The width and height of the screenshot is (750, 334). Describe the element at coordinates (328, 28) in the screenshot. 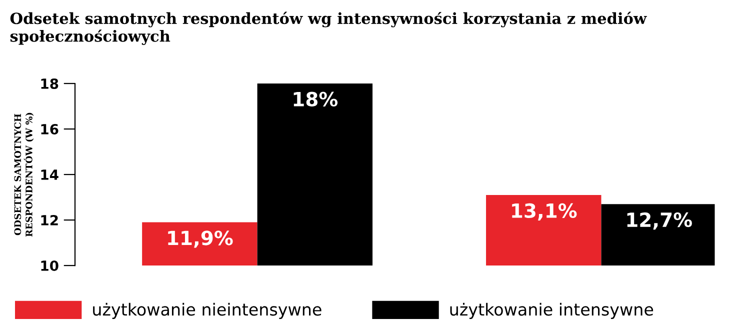

I see `chart-title: Odsetek samotnych respondentów wg intensywności korzystania z mediów społecznościowych` at that location.